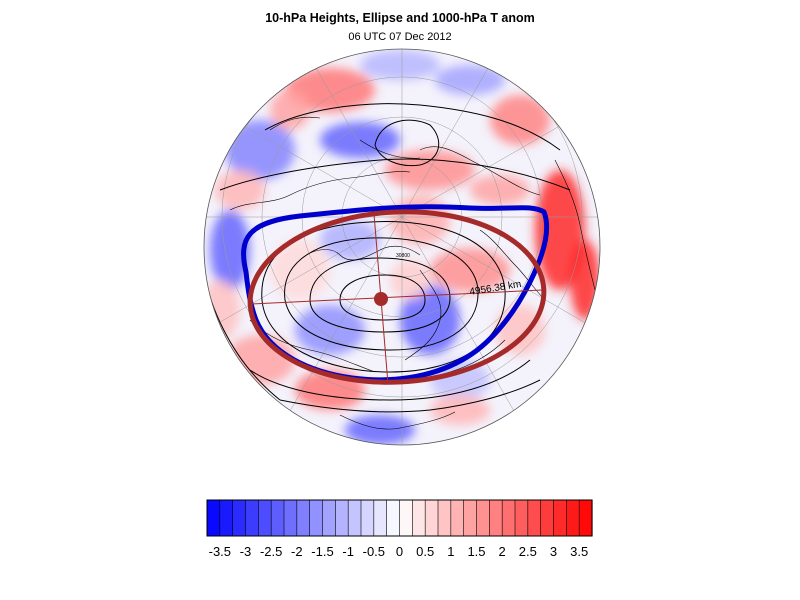  I want to click on colorbar-tick-label: -1, so click(348, 551).